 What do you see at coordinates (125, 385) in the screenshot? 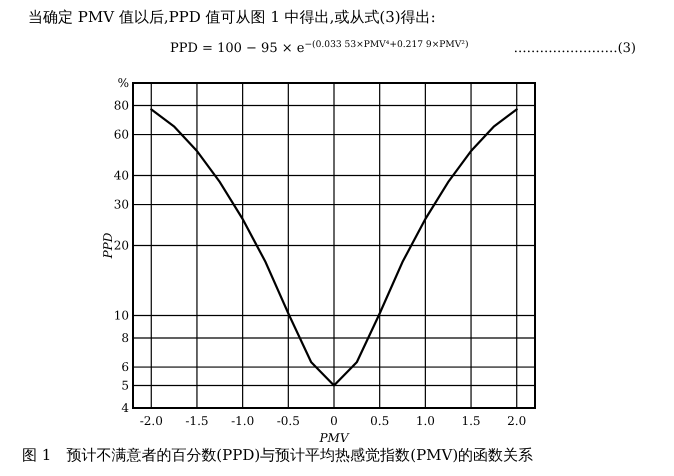
I see `y-tick-label: 5` at bounding box center [125, 385].